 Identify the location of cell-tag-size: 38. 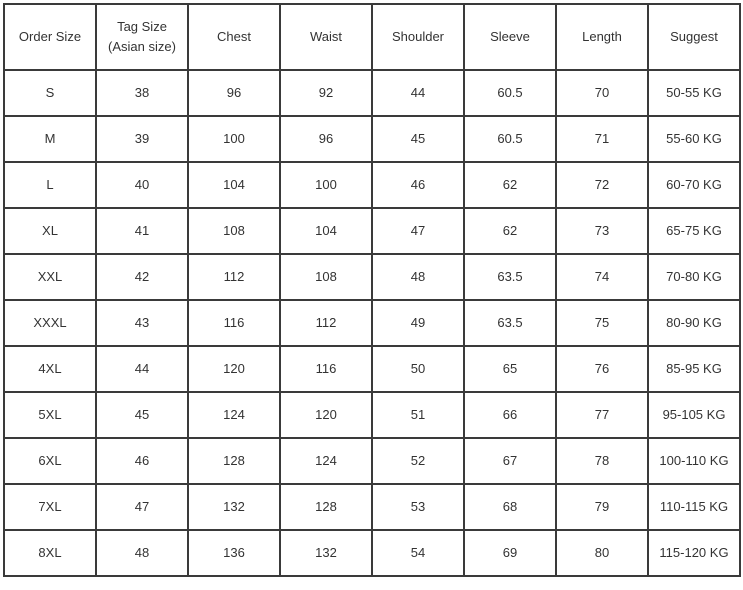
(142, 93).